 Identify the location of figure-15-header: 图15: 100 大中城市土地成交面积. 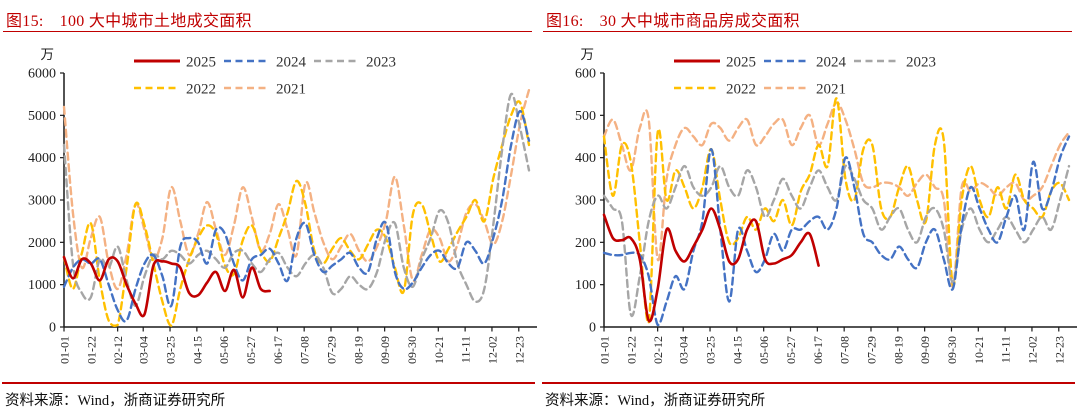
(129, 19).